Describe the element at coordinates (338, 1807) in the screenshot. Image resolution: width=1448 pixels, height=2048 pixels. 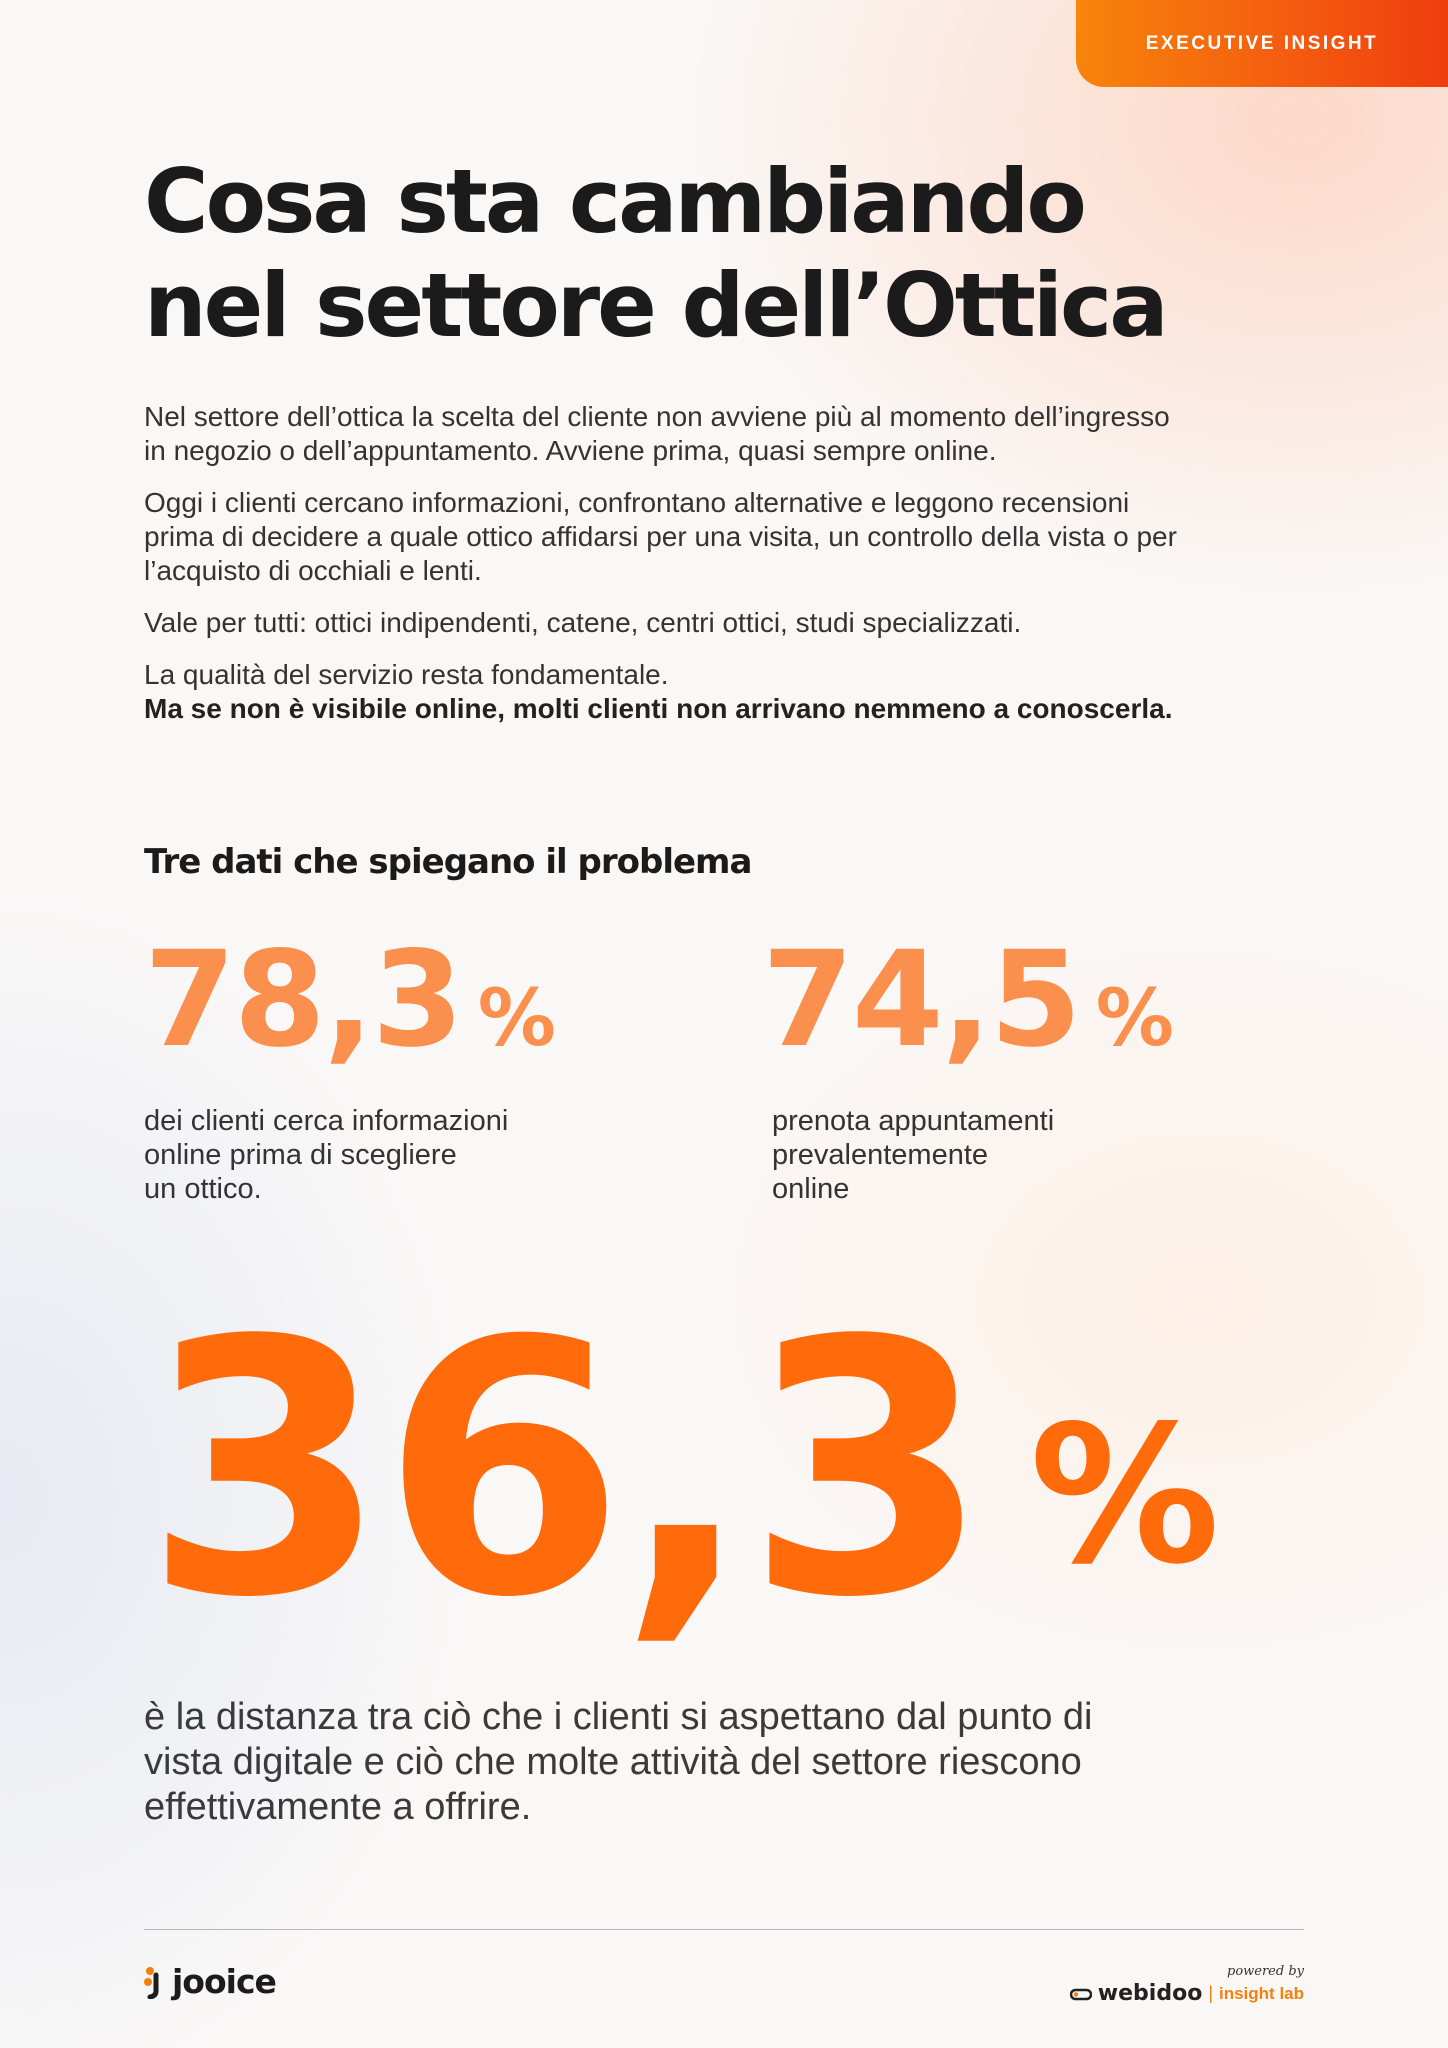
I see `big-desc-line-3: effettivamente a offrire.` at that location.